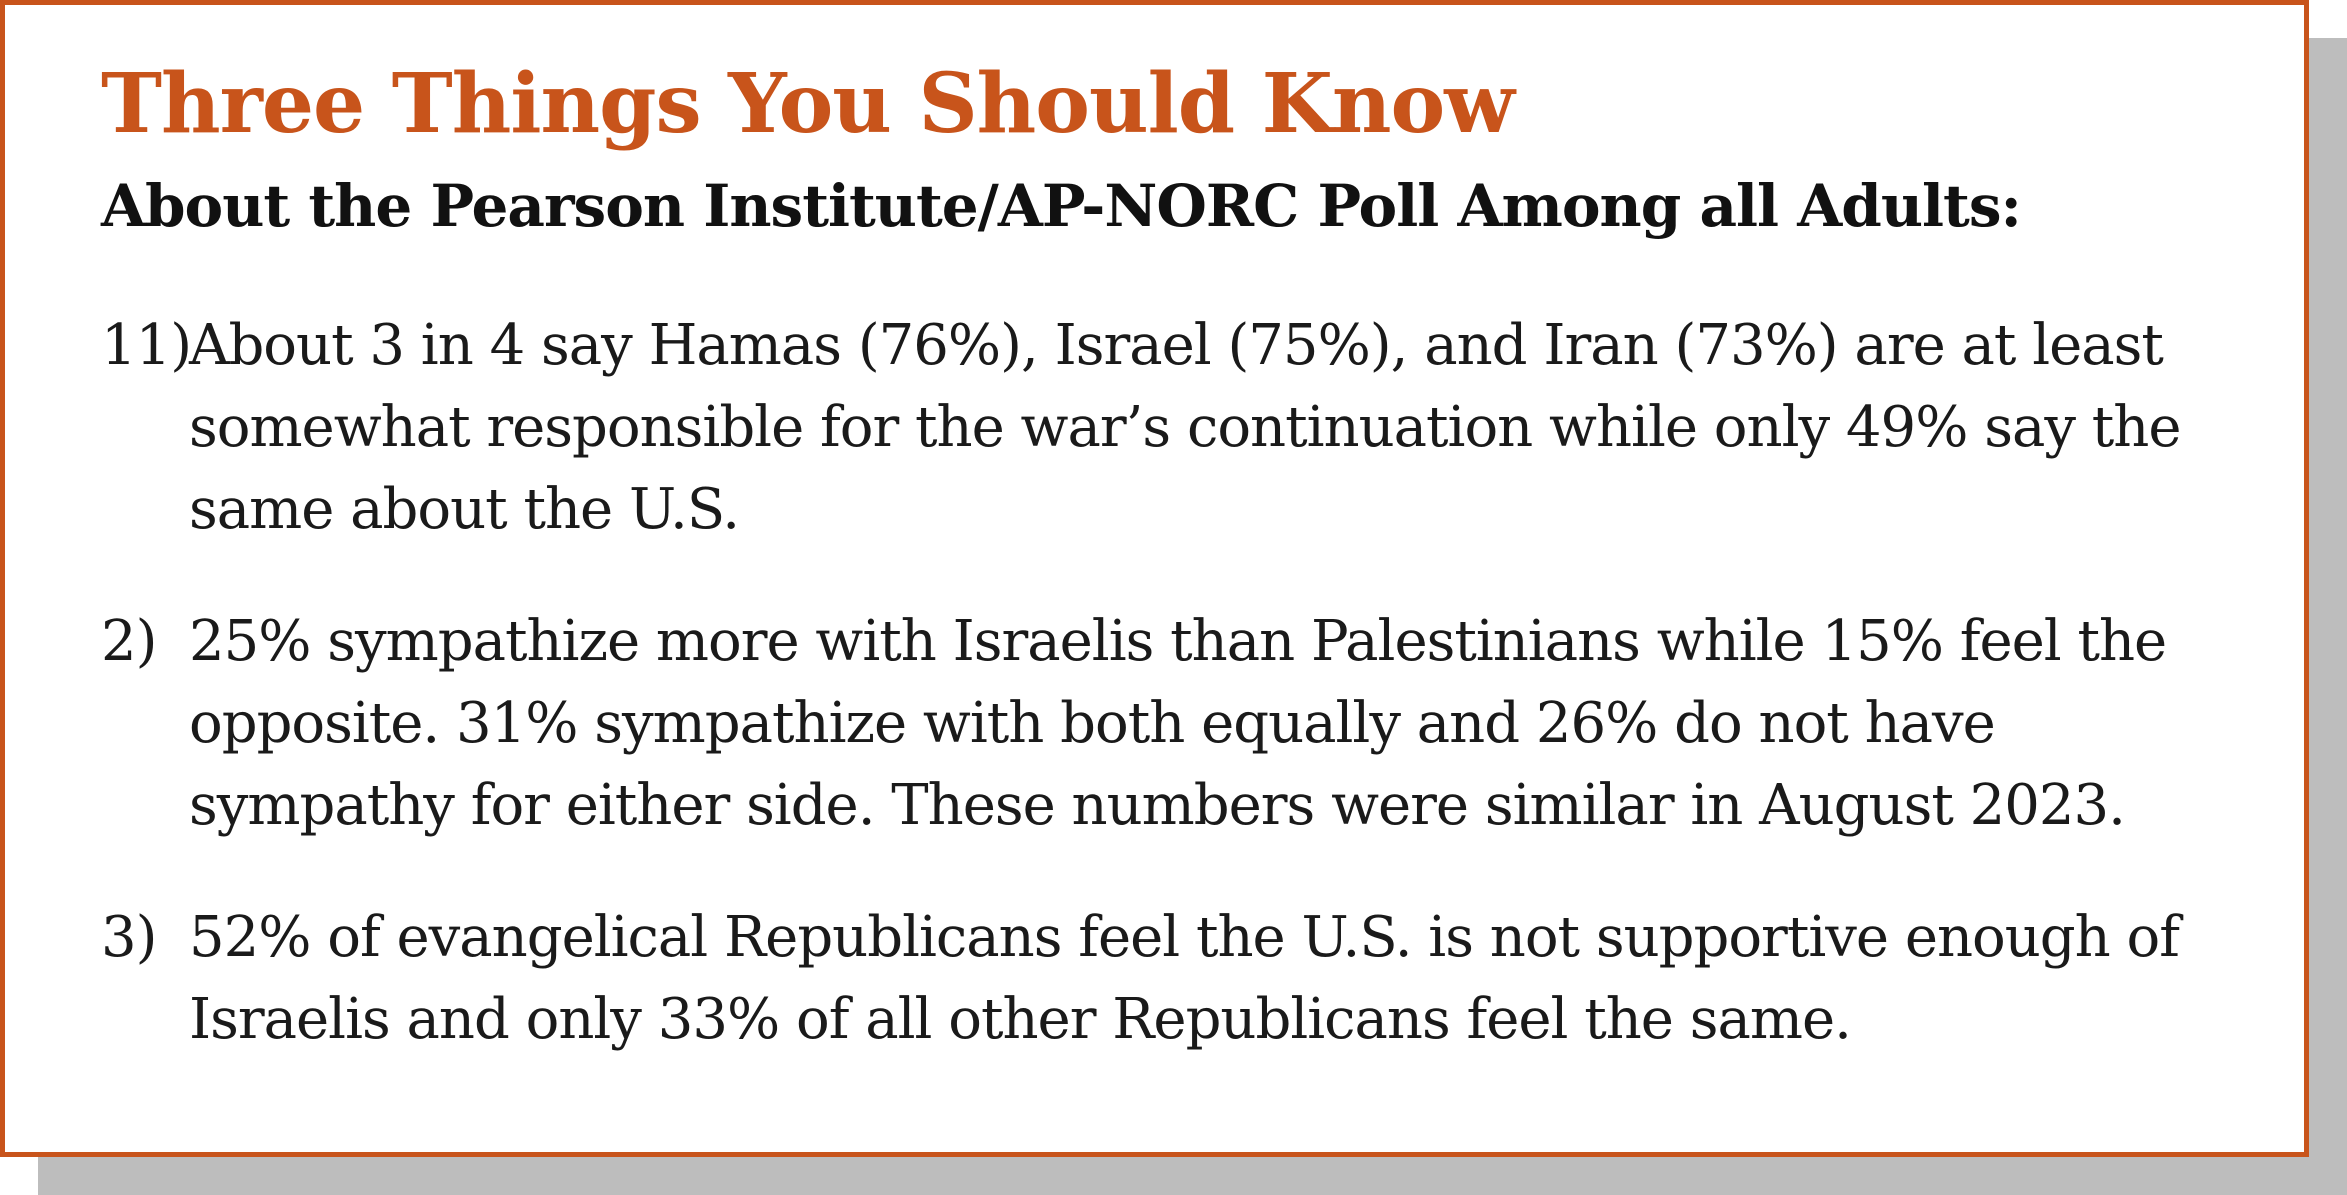 Image resolution: width=2347 pixels, height=1195 pixels. Describe the element at coordinates (129, 937) in the screenshot. I see `key-point-number: 3)` at that location.